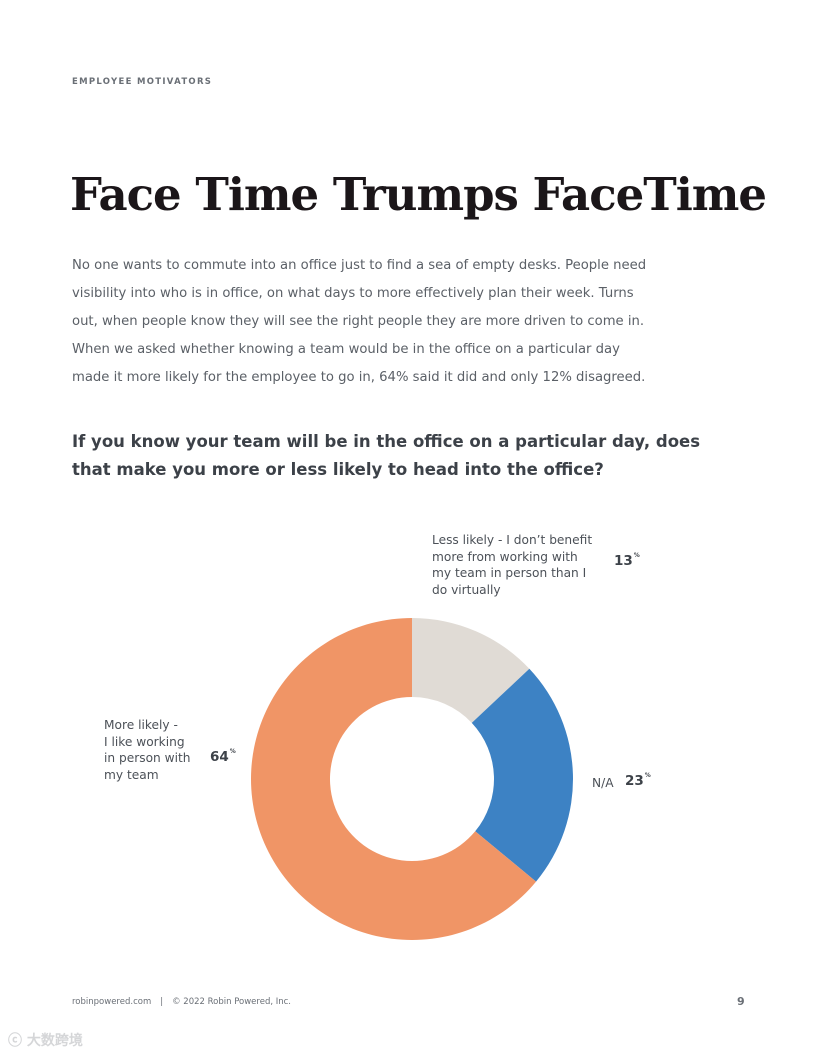  I want to click on donut-chart, so click(412, 779).